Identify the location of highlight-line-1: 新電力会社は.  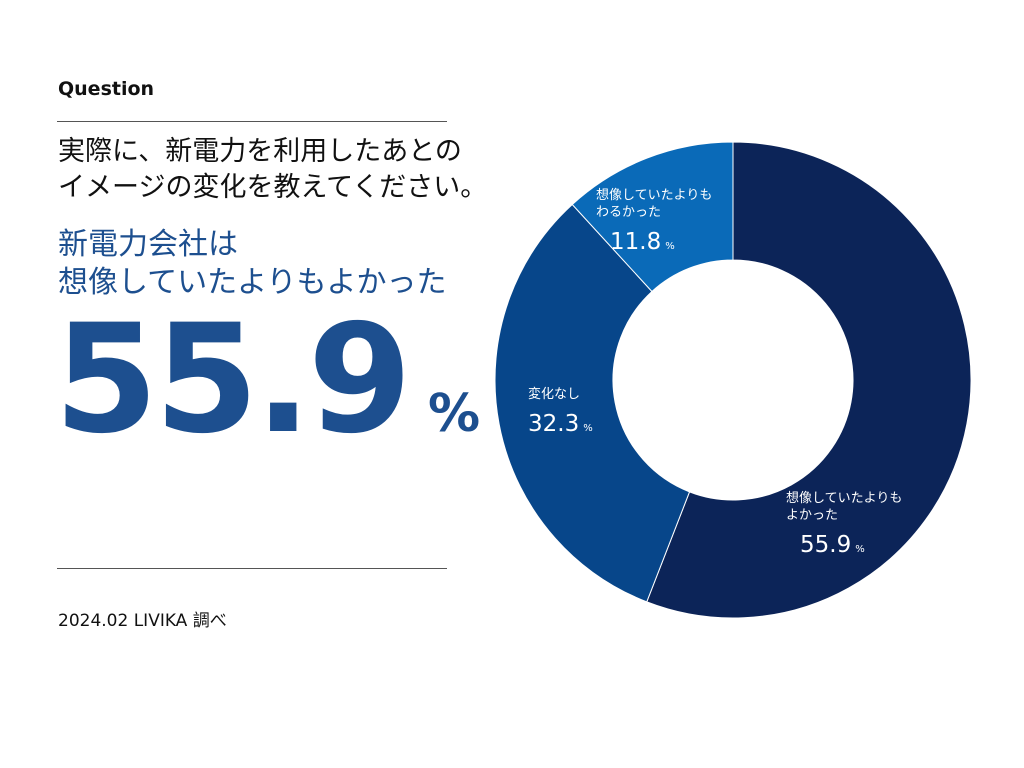
(148, 244).